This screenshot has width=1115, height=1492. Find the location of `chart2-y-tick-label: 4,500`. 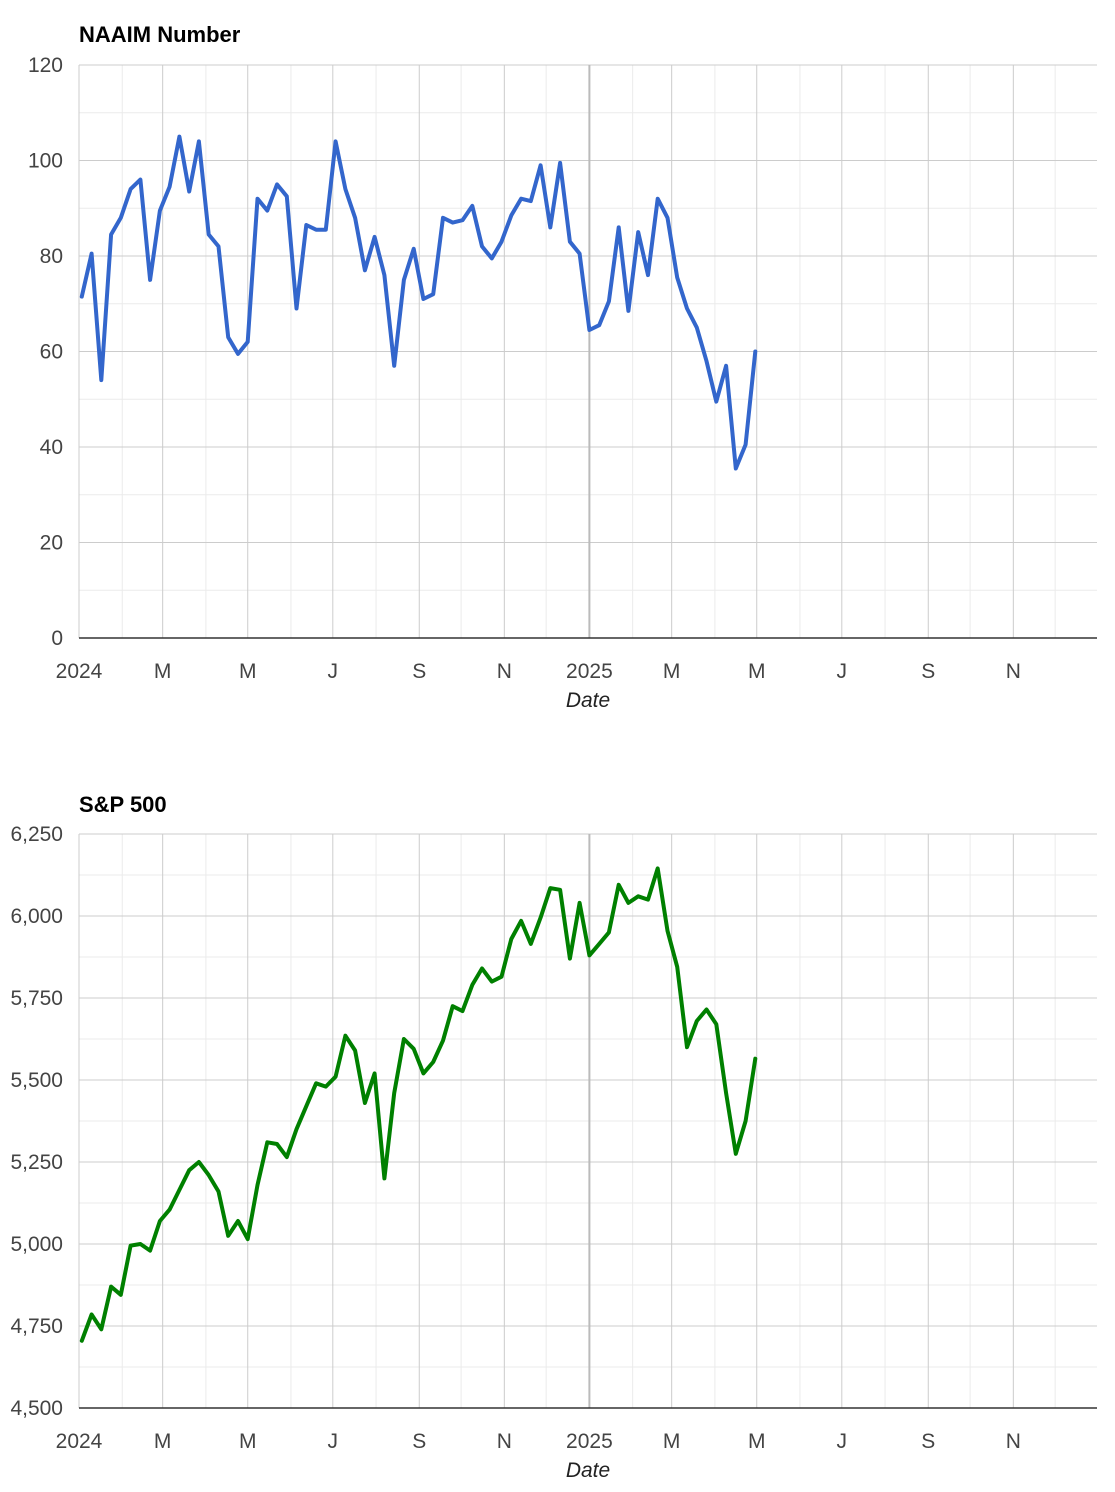

chart2-y-tick-label: 4,500 is located at coordinates (36, 1408).